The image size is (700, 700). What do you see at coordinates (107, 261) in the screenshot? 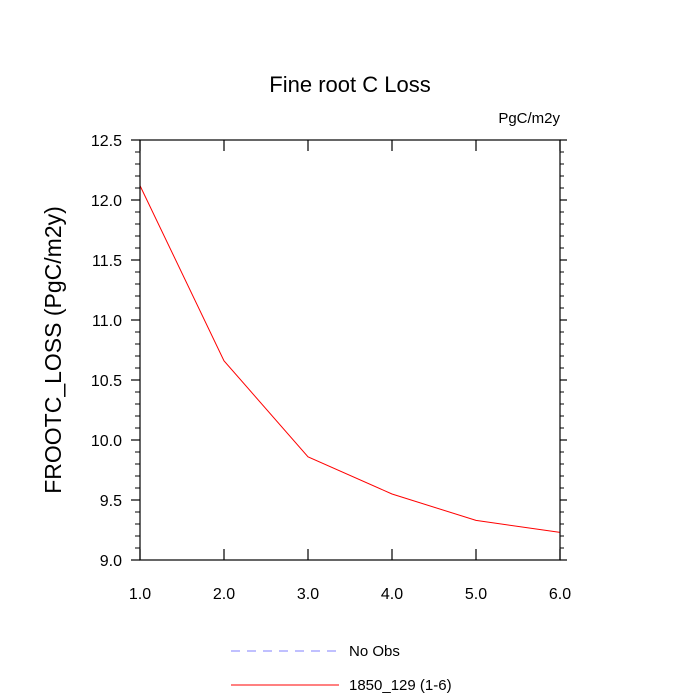
I see `y-tick-label: 11.5` at bounding box center [107, 261].